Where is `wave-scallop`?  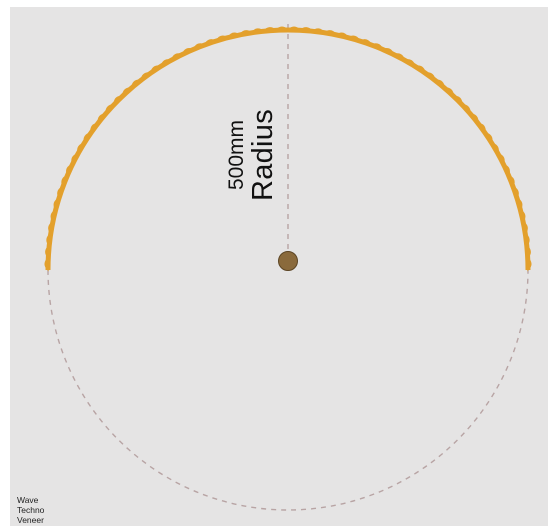
wave-scallop is located at coordinates (529, 264).